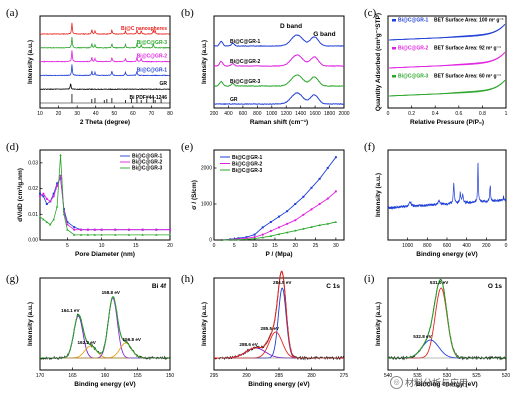 This screenshot has width=521, height=401. What do you see at coordinates (411, 114) in the screenshot?
I see `x-tick-label: 0.2` at bounding box center [411, 114].